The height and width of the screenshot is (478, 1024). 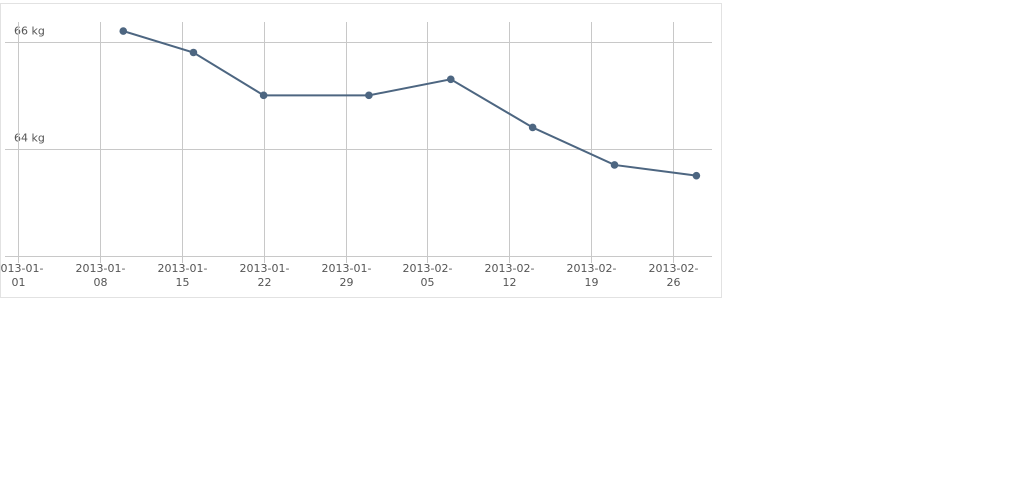 I want to click on x-tick-label: 2013-01-08, so click(x=101, y=275).